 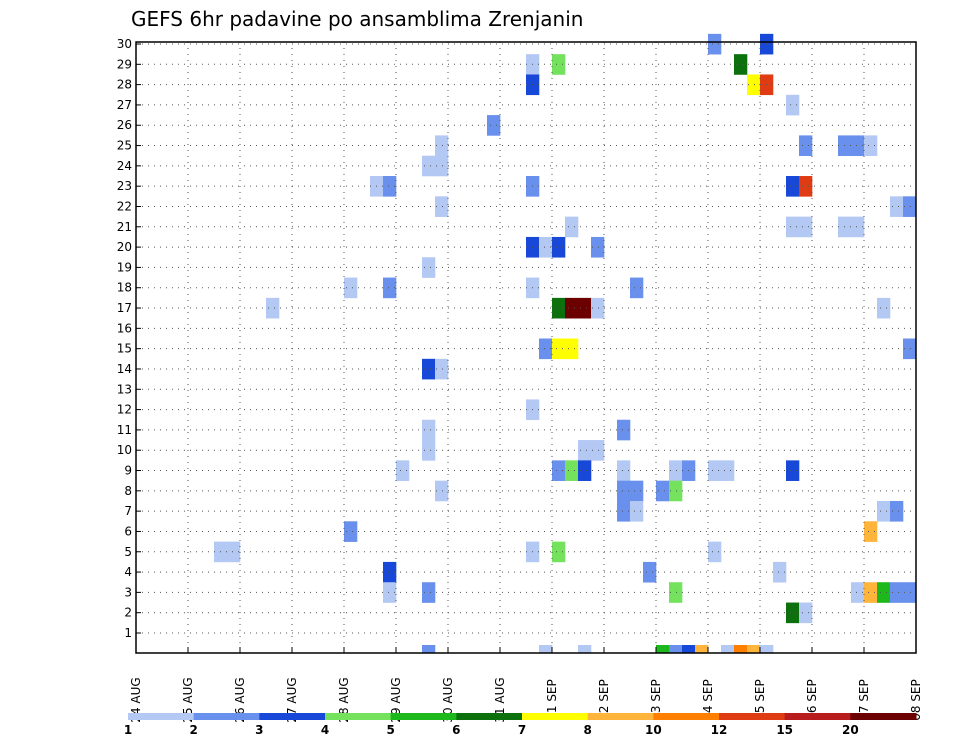 What do you see at coordinates (124, 186) in the screenshot?
I see `y-tick-label: 23` at bounding box center [124, 186].